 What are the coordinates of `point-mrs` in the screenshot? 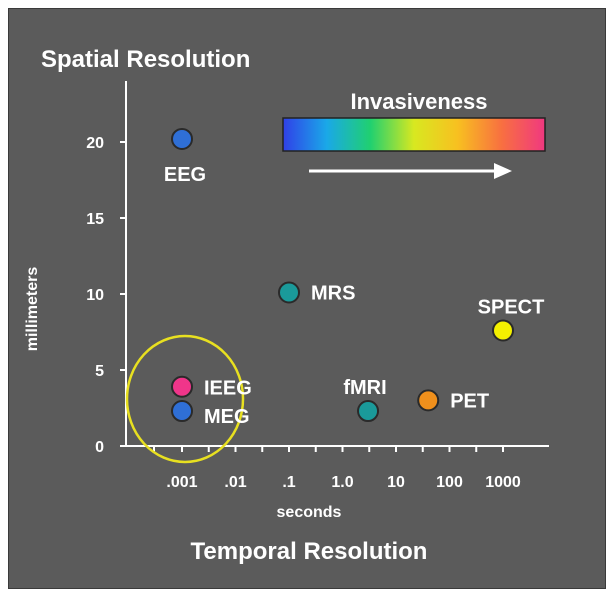 It's located at (289, 292).